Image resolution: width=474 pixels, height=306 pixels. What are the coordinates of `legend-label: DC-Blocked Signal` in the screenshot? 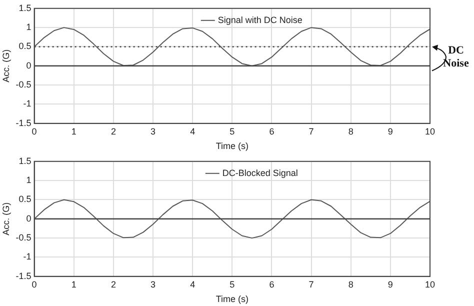 It's located at (260, 173).